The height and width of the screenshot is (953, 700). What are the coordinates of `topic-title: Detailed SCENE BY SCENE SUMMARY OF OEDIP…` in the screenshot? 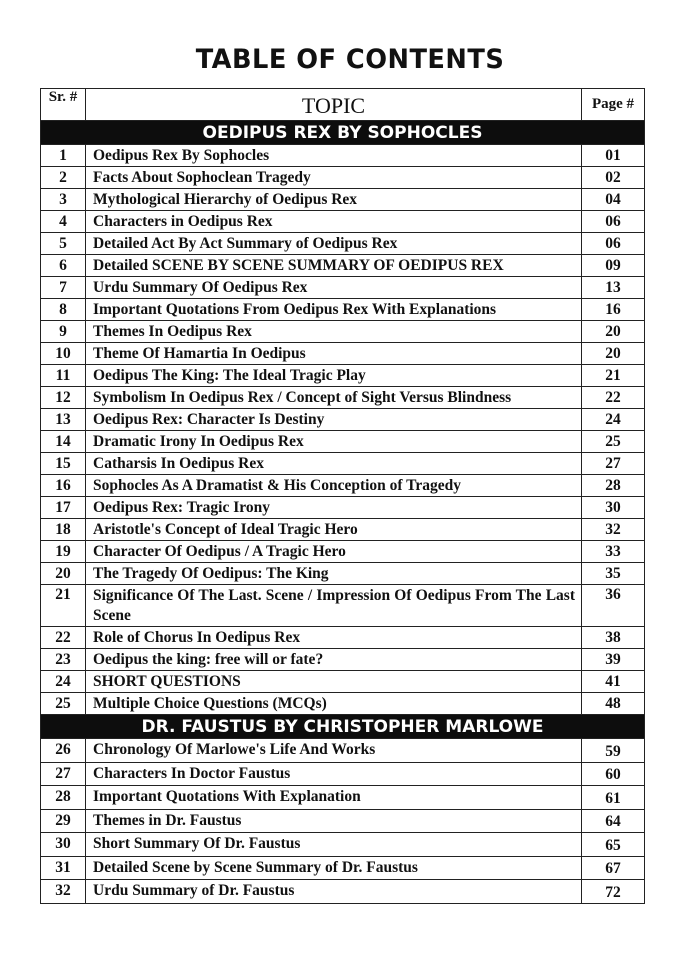 It's located at (333, 265).